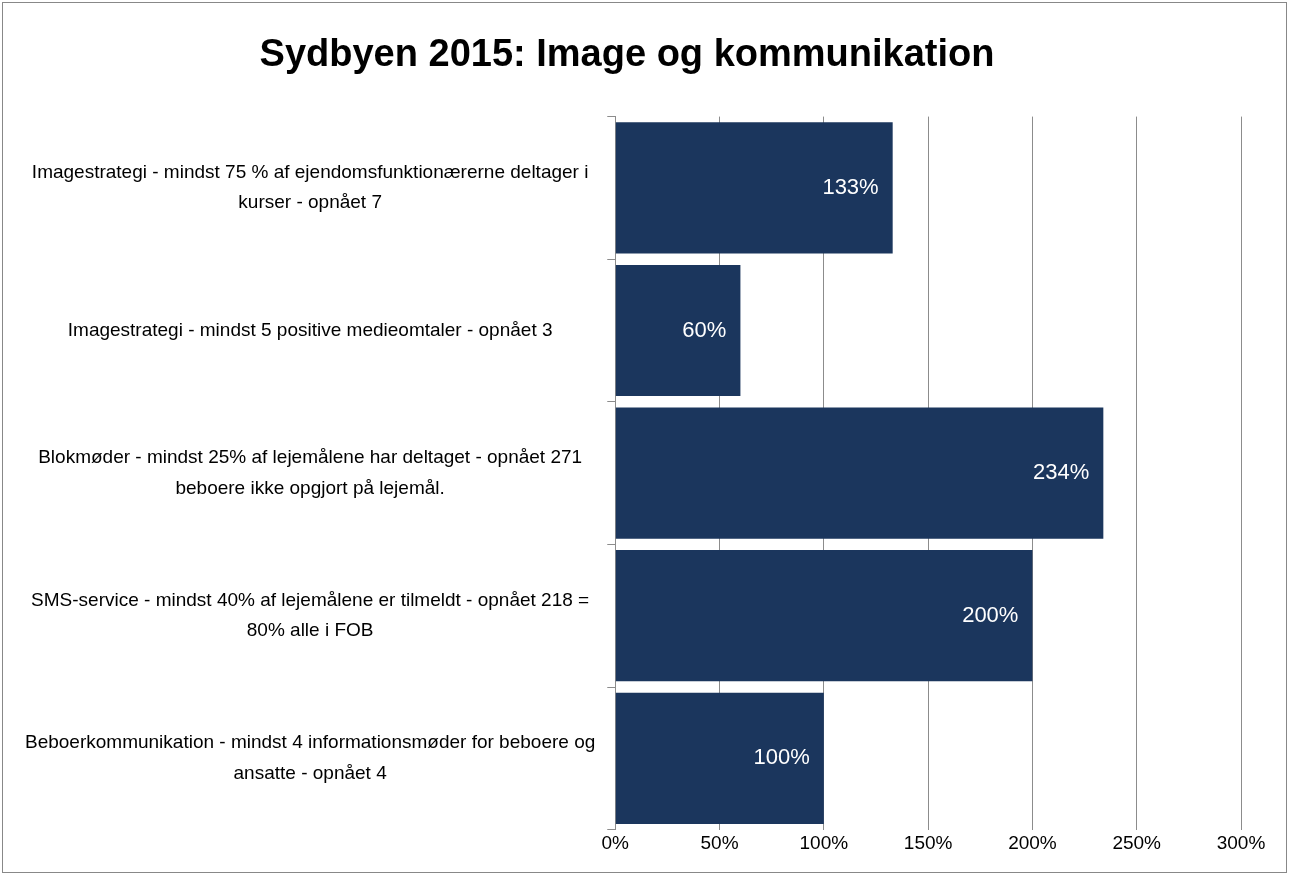  Describe the element at coordinates (704, 329) in the screenshot. I see `data-label: 60%` at that location.